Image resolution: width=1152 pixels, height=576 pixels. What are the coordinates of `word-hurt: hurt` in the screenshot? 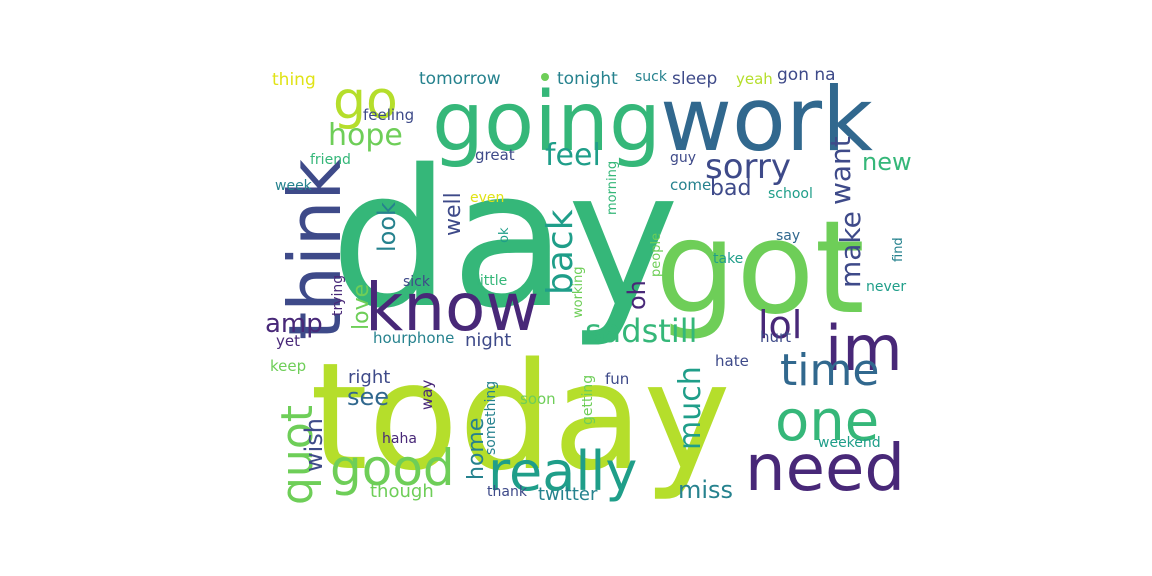 It's located at (775, 337).